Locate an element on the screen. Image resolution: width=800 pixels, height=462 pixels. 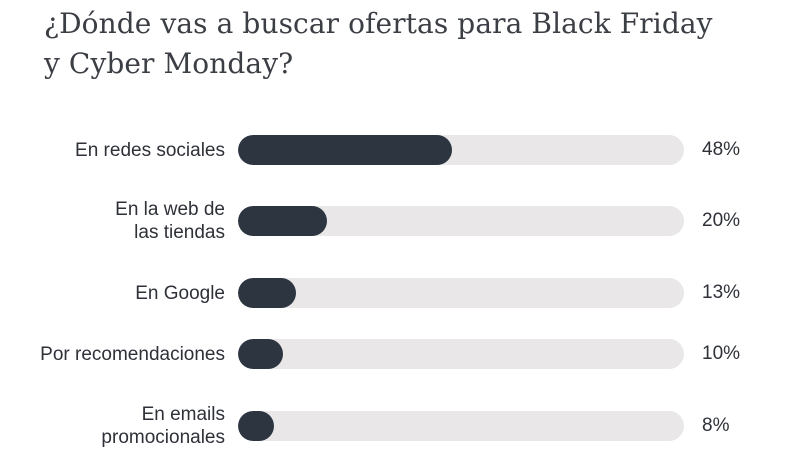
value-label: 20% is located at coordinates (721, 220).